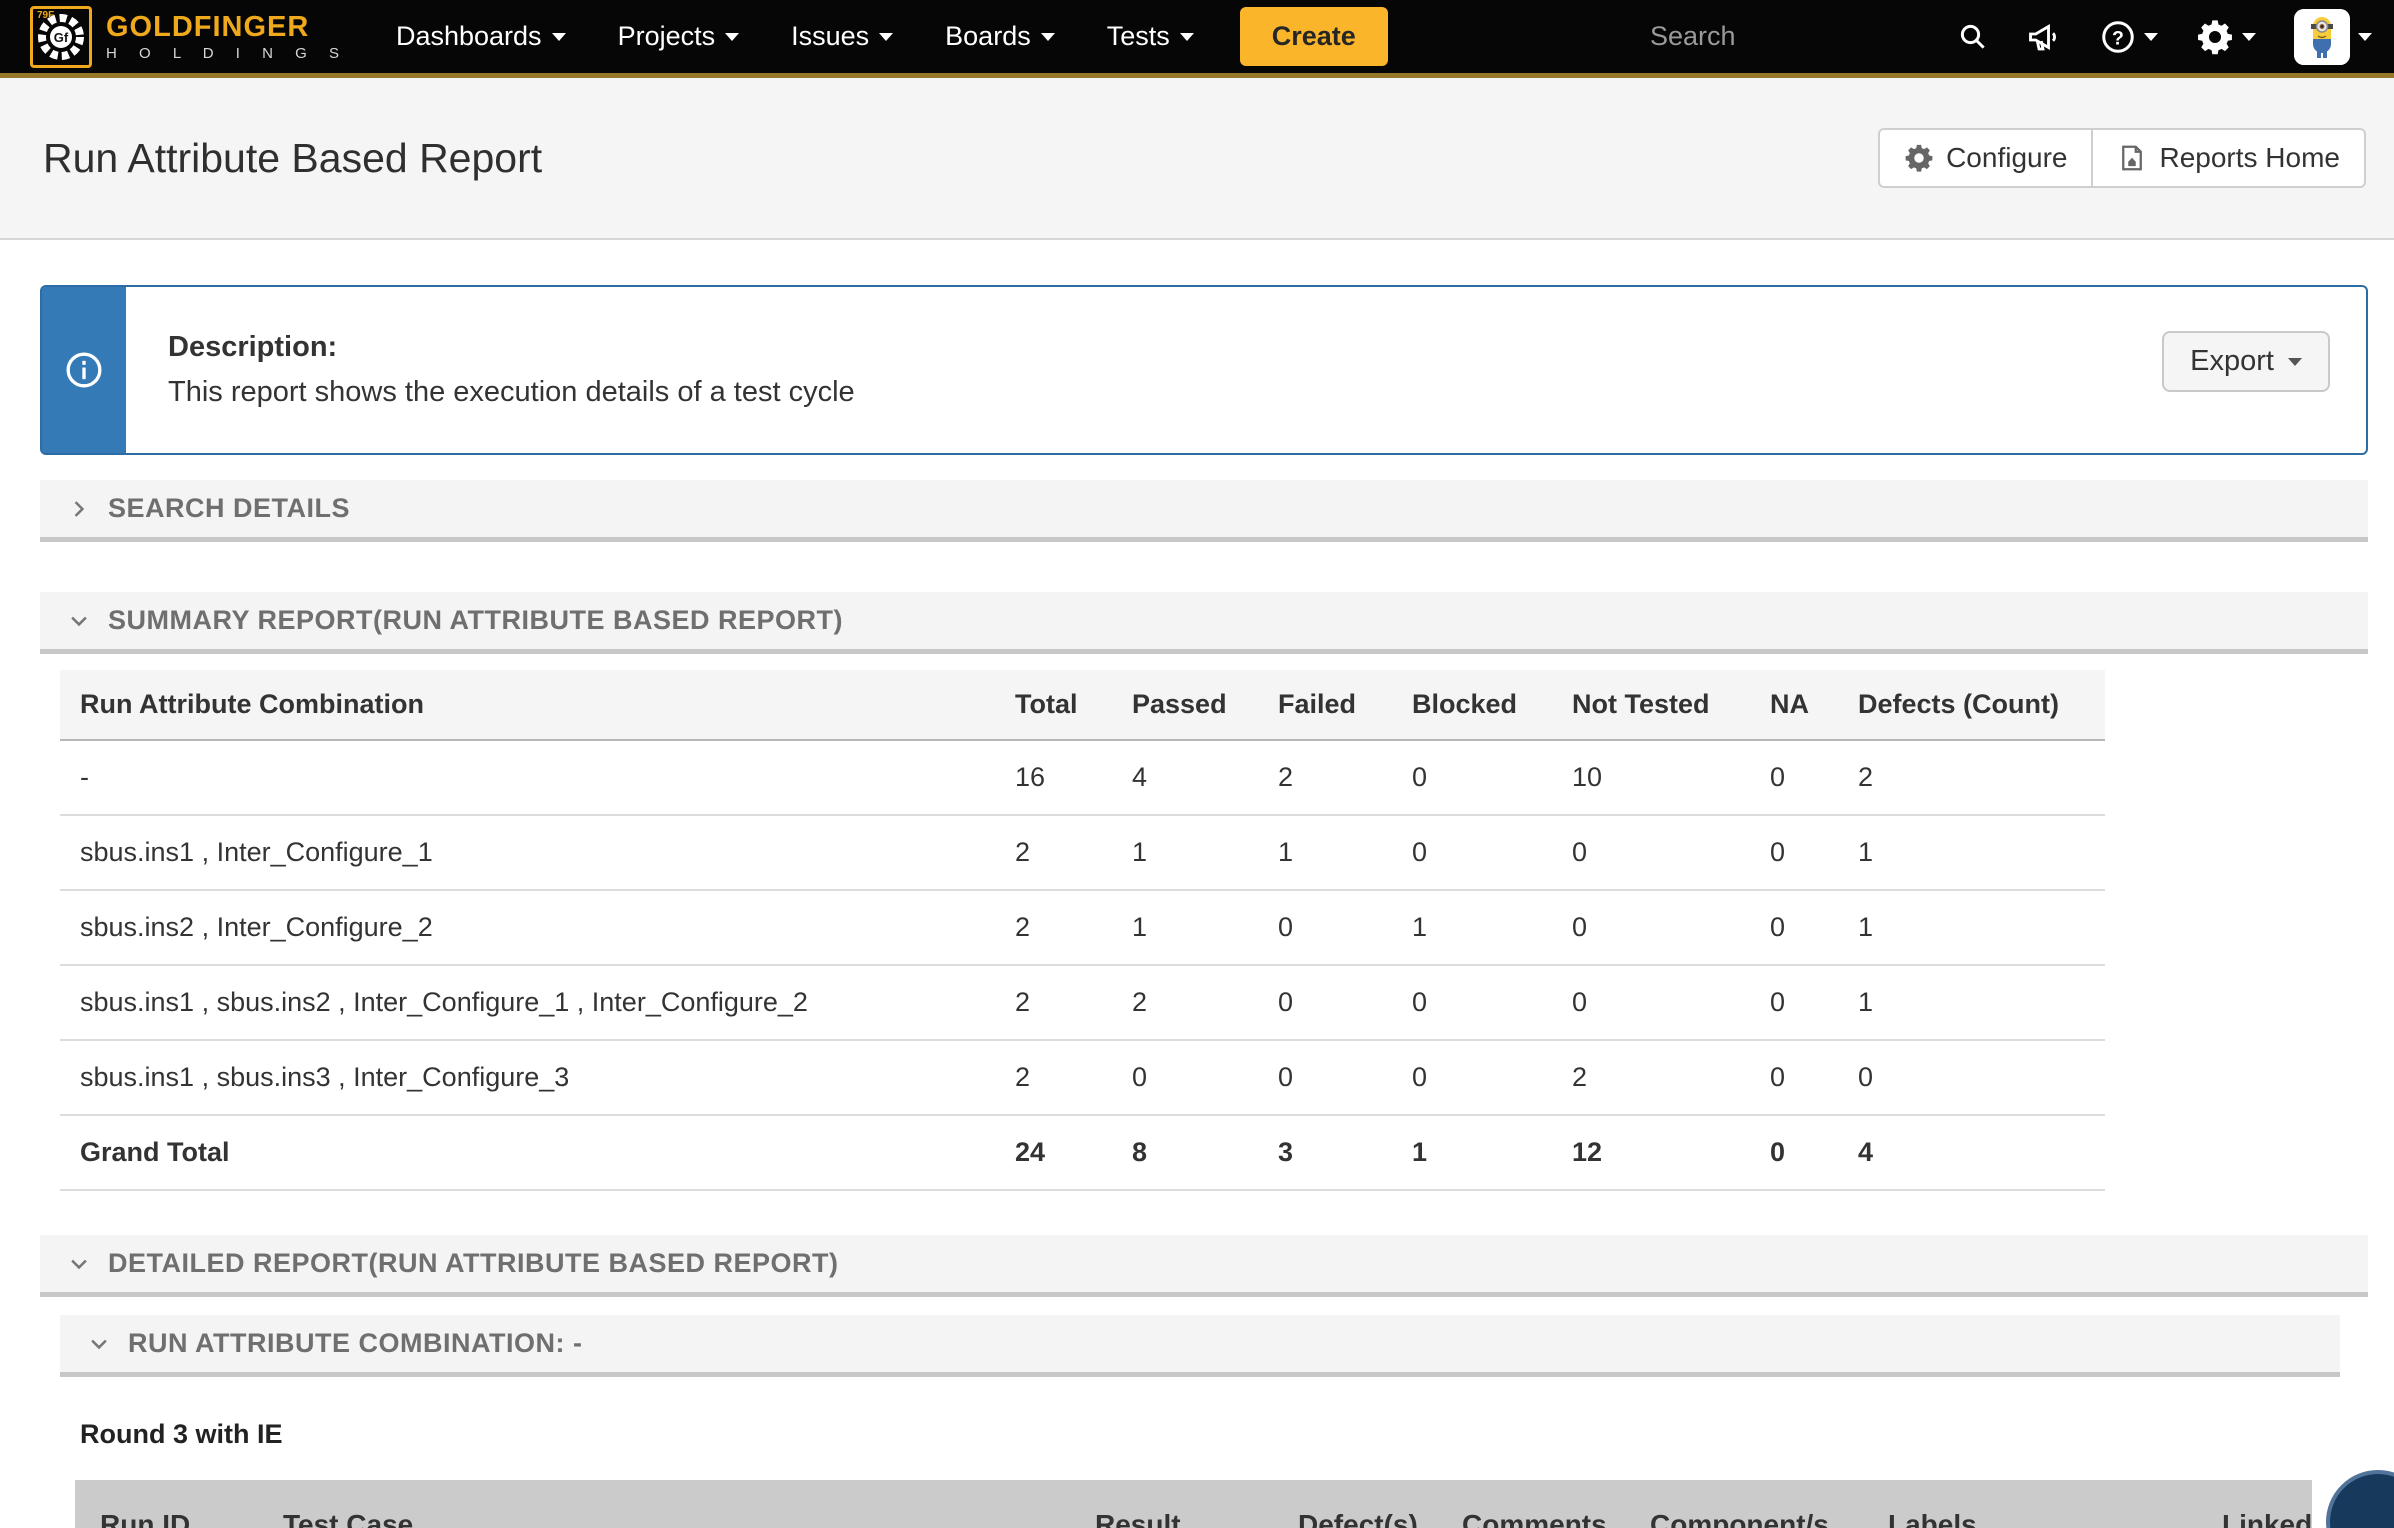 The width and height of the screenshot is (2394, 1528). I want to click on user-profile-menu, so click(2333, 36).